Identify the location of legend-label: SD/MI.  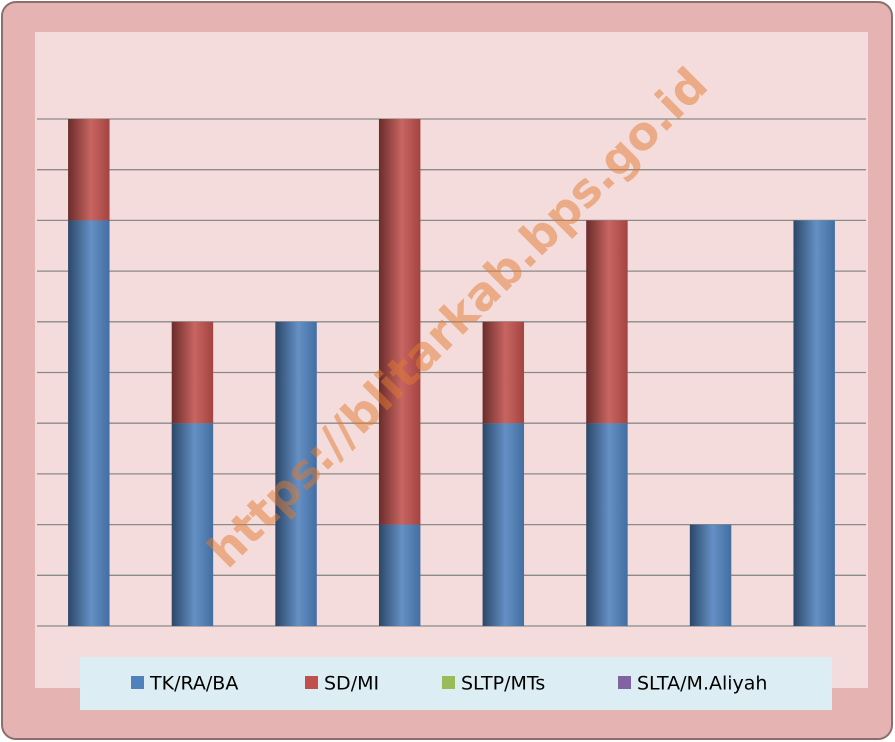
(351, 684).